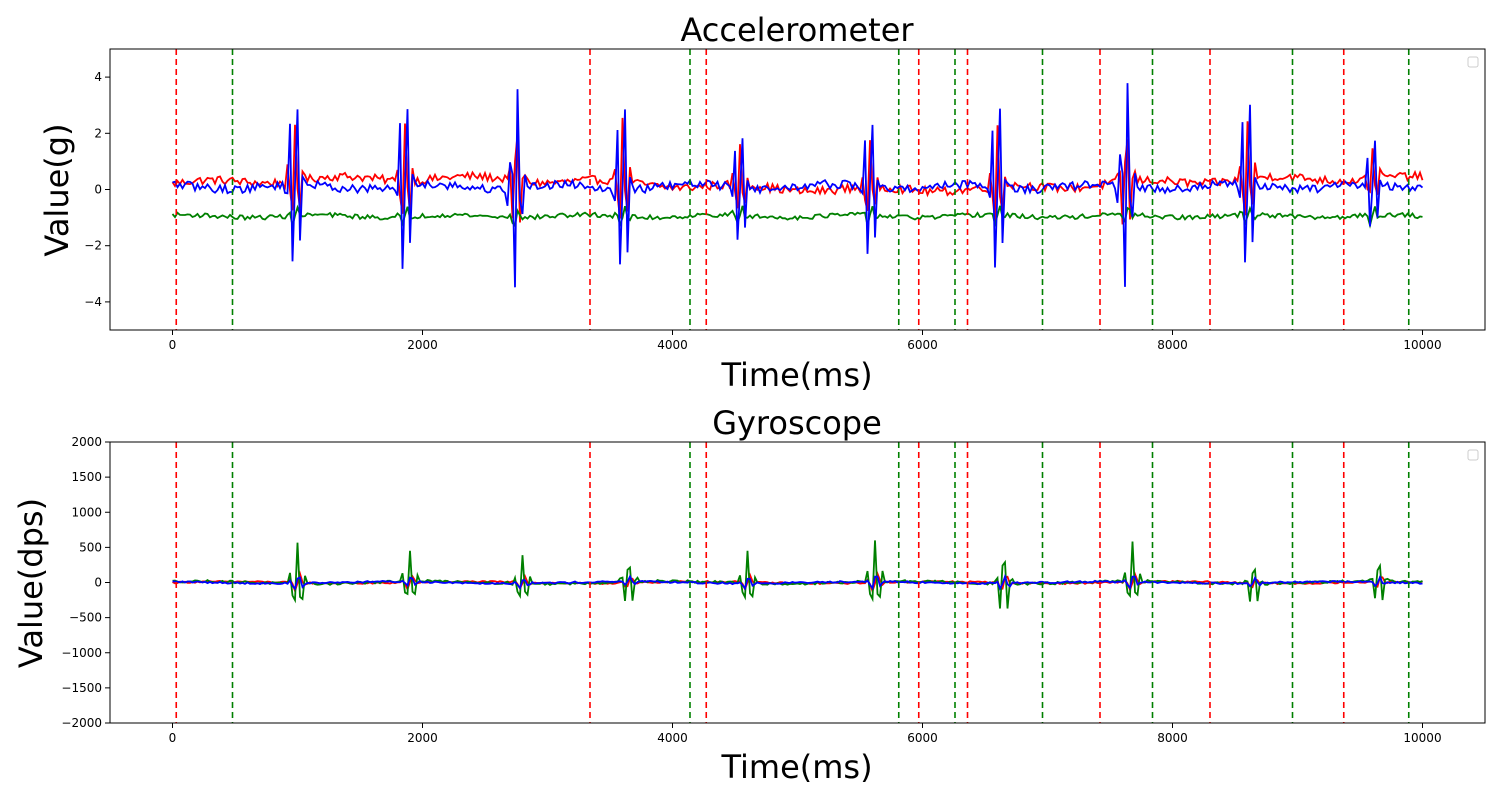 This screenshot has width=1500, height=800. I want to click on gyroscope-x-tick-label: 0, so click(173, 738).